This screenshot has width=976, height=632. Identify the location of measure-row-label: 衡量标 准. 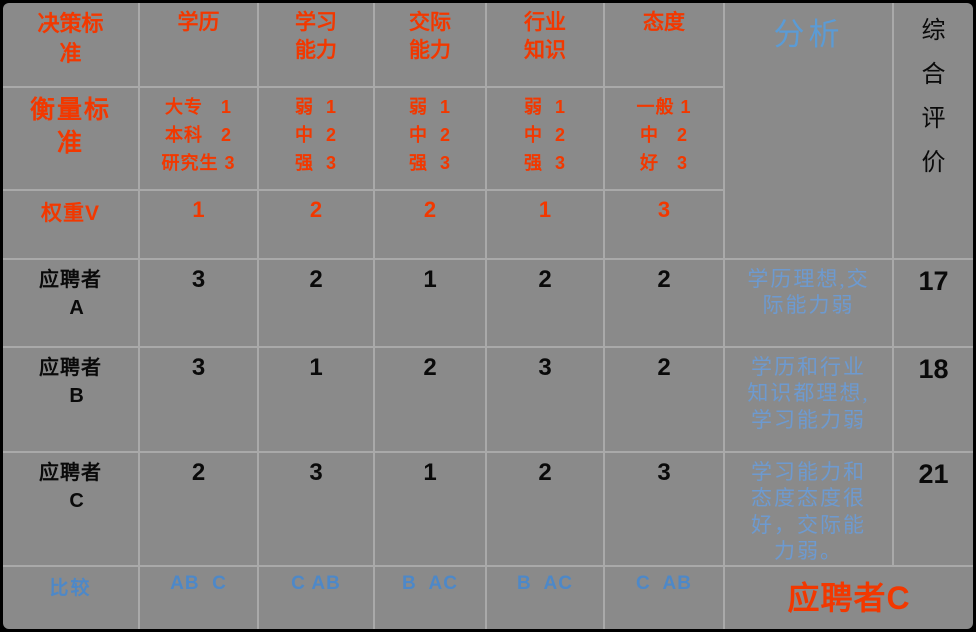
(71, 138).